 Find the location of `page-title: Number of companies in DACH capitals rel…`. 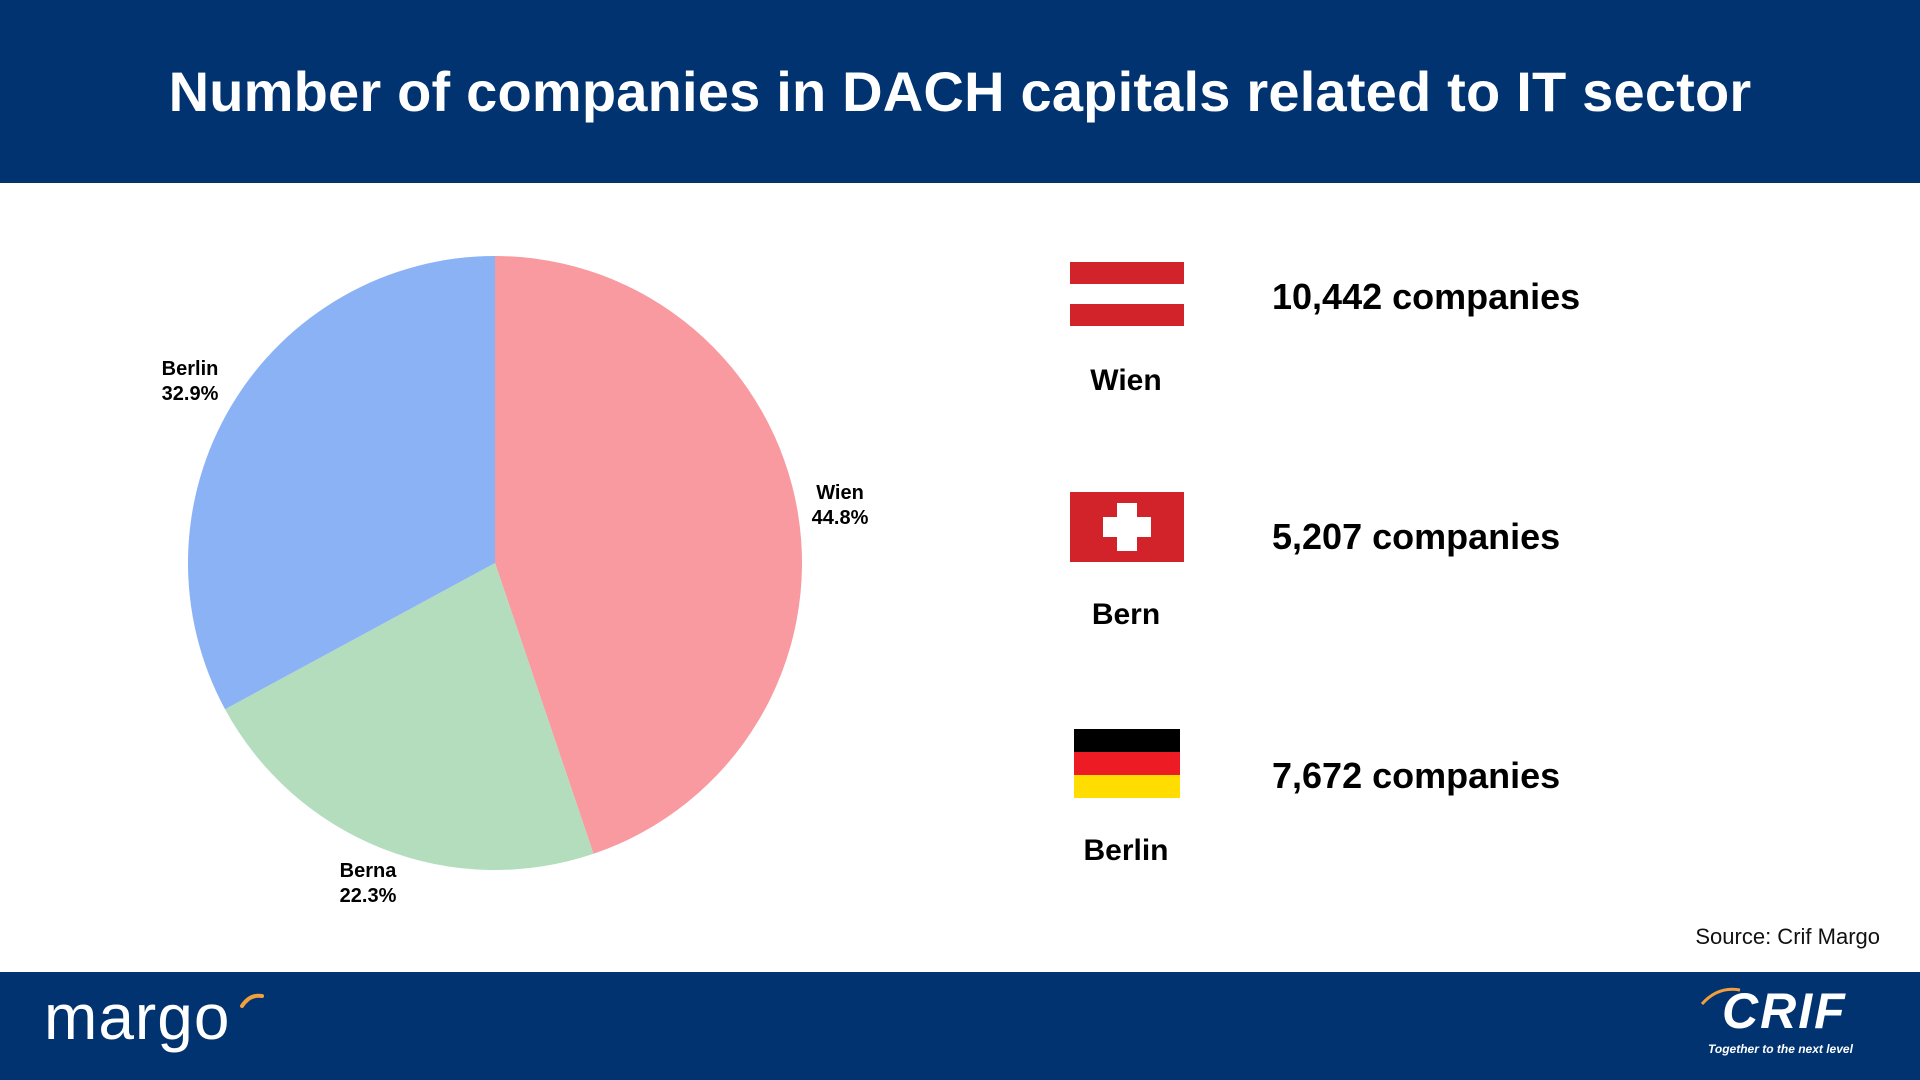

page-title: Number of companies in DACH capitals rel… is located at coordinates (960, 91).